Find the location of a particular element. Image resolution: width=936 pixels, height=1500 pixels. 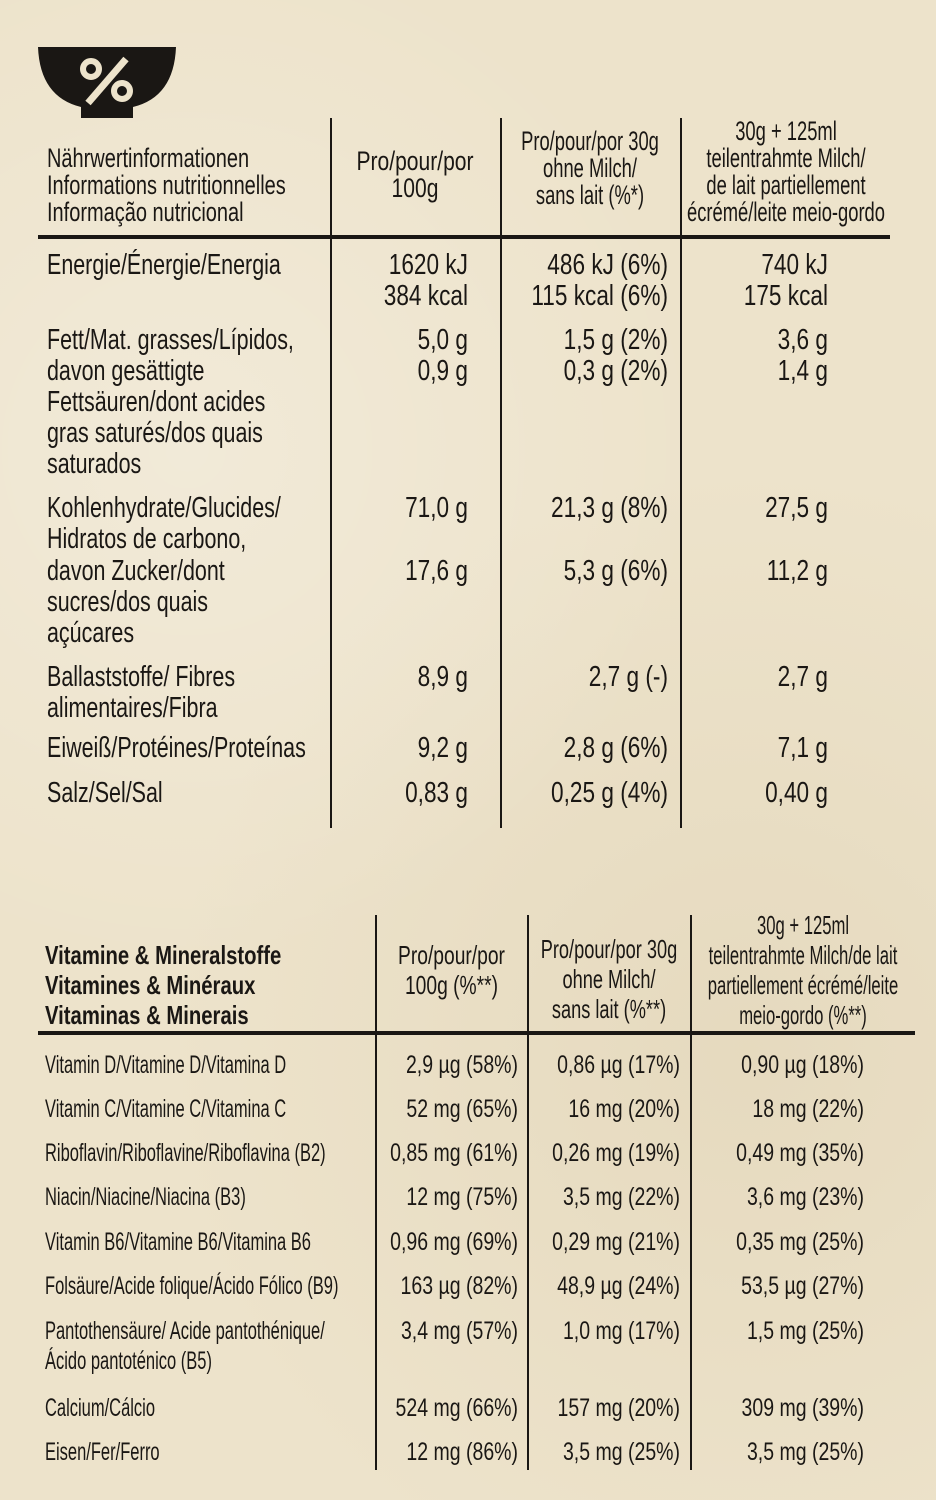

row-value: 48,9 µg (24%) is located at coordinates (618, 1286).